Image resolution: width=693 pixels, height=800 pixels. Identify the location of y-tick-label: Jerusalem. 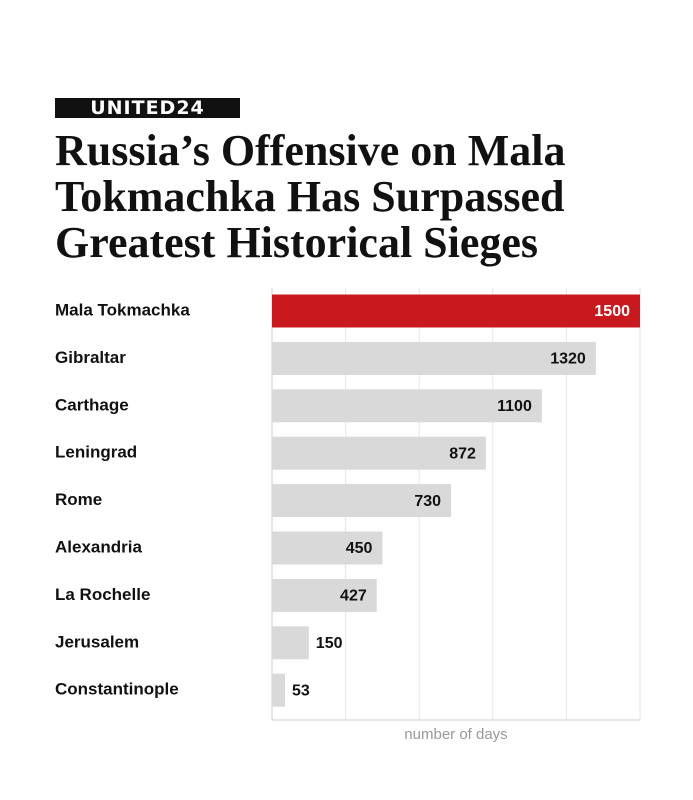
(97, 641).